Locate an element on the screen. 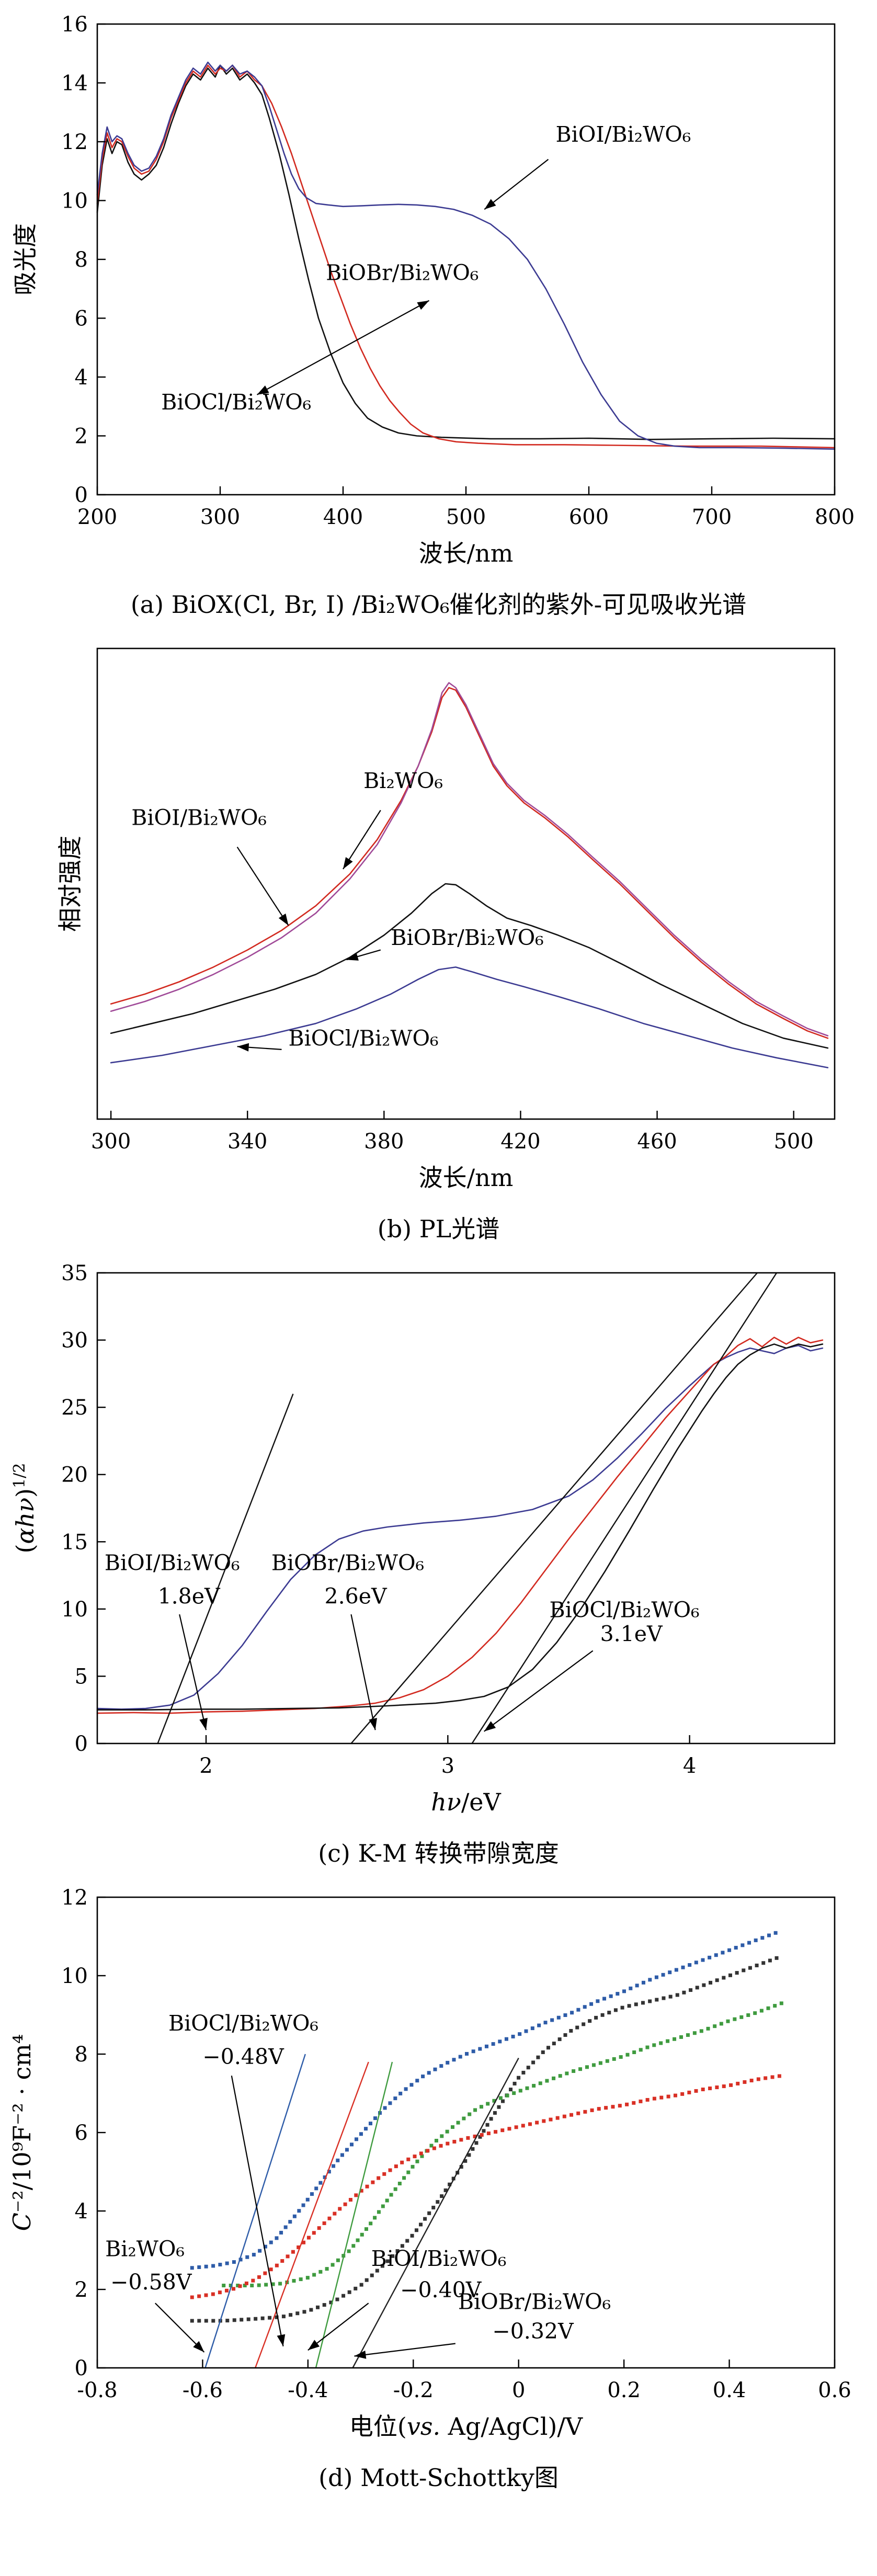  caption-c: (c) K-M 转换带隙宽度 is located at coordinates (438, 1853).